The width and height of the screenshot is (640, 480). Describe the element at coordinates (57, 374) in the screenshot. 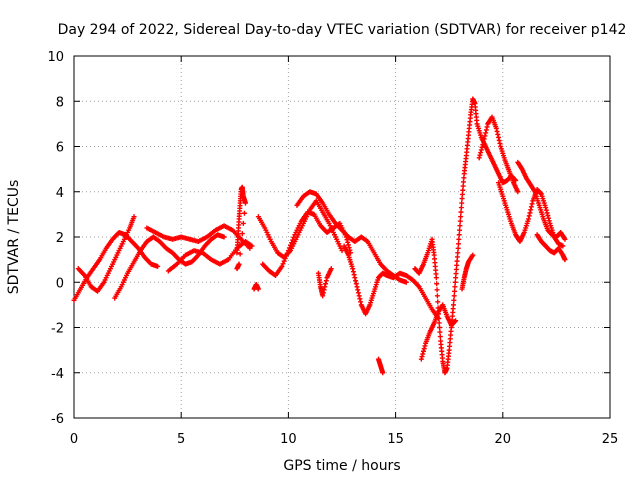

I see `y-tick-label: -4` at that location.